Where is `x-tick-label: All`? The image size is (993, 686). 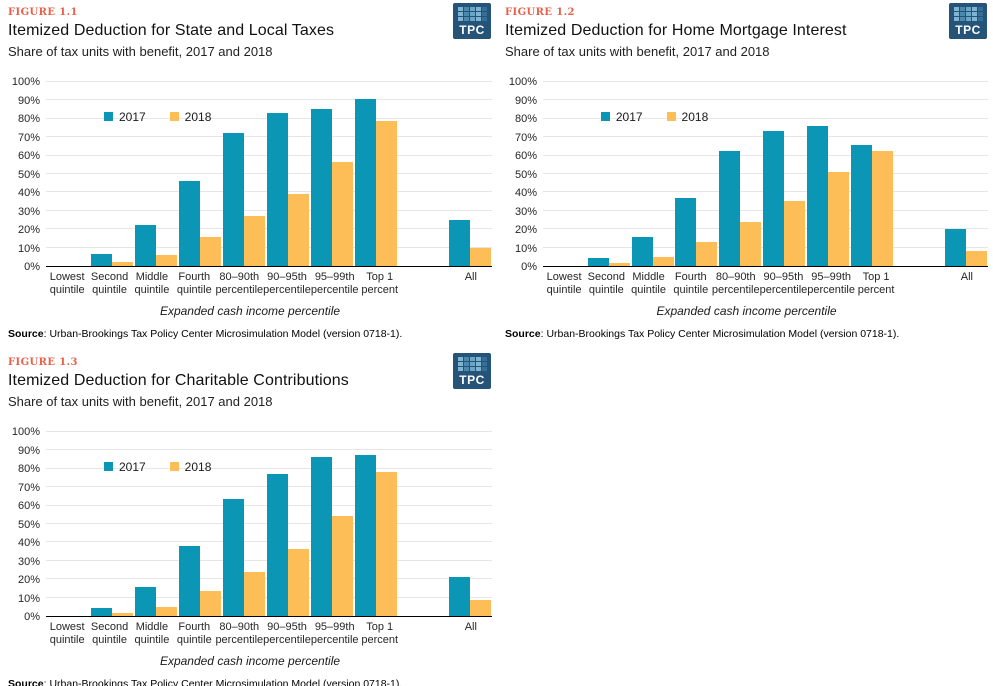
x-tick-label: All is located at coordinates (471, 634).